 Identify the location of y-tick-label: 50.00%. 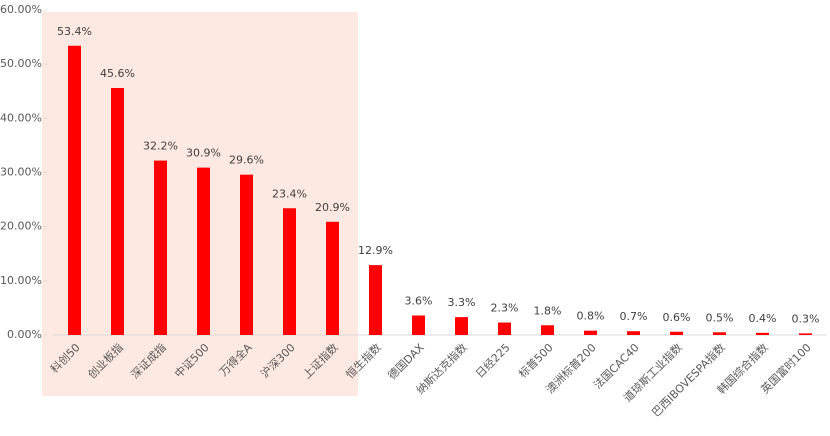
(21, 63).